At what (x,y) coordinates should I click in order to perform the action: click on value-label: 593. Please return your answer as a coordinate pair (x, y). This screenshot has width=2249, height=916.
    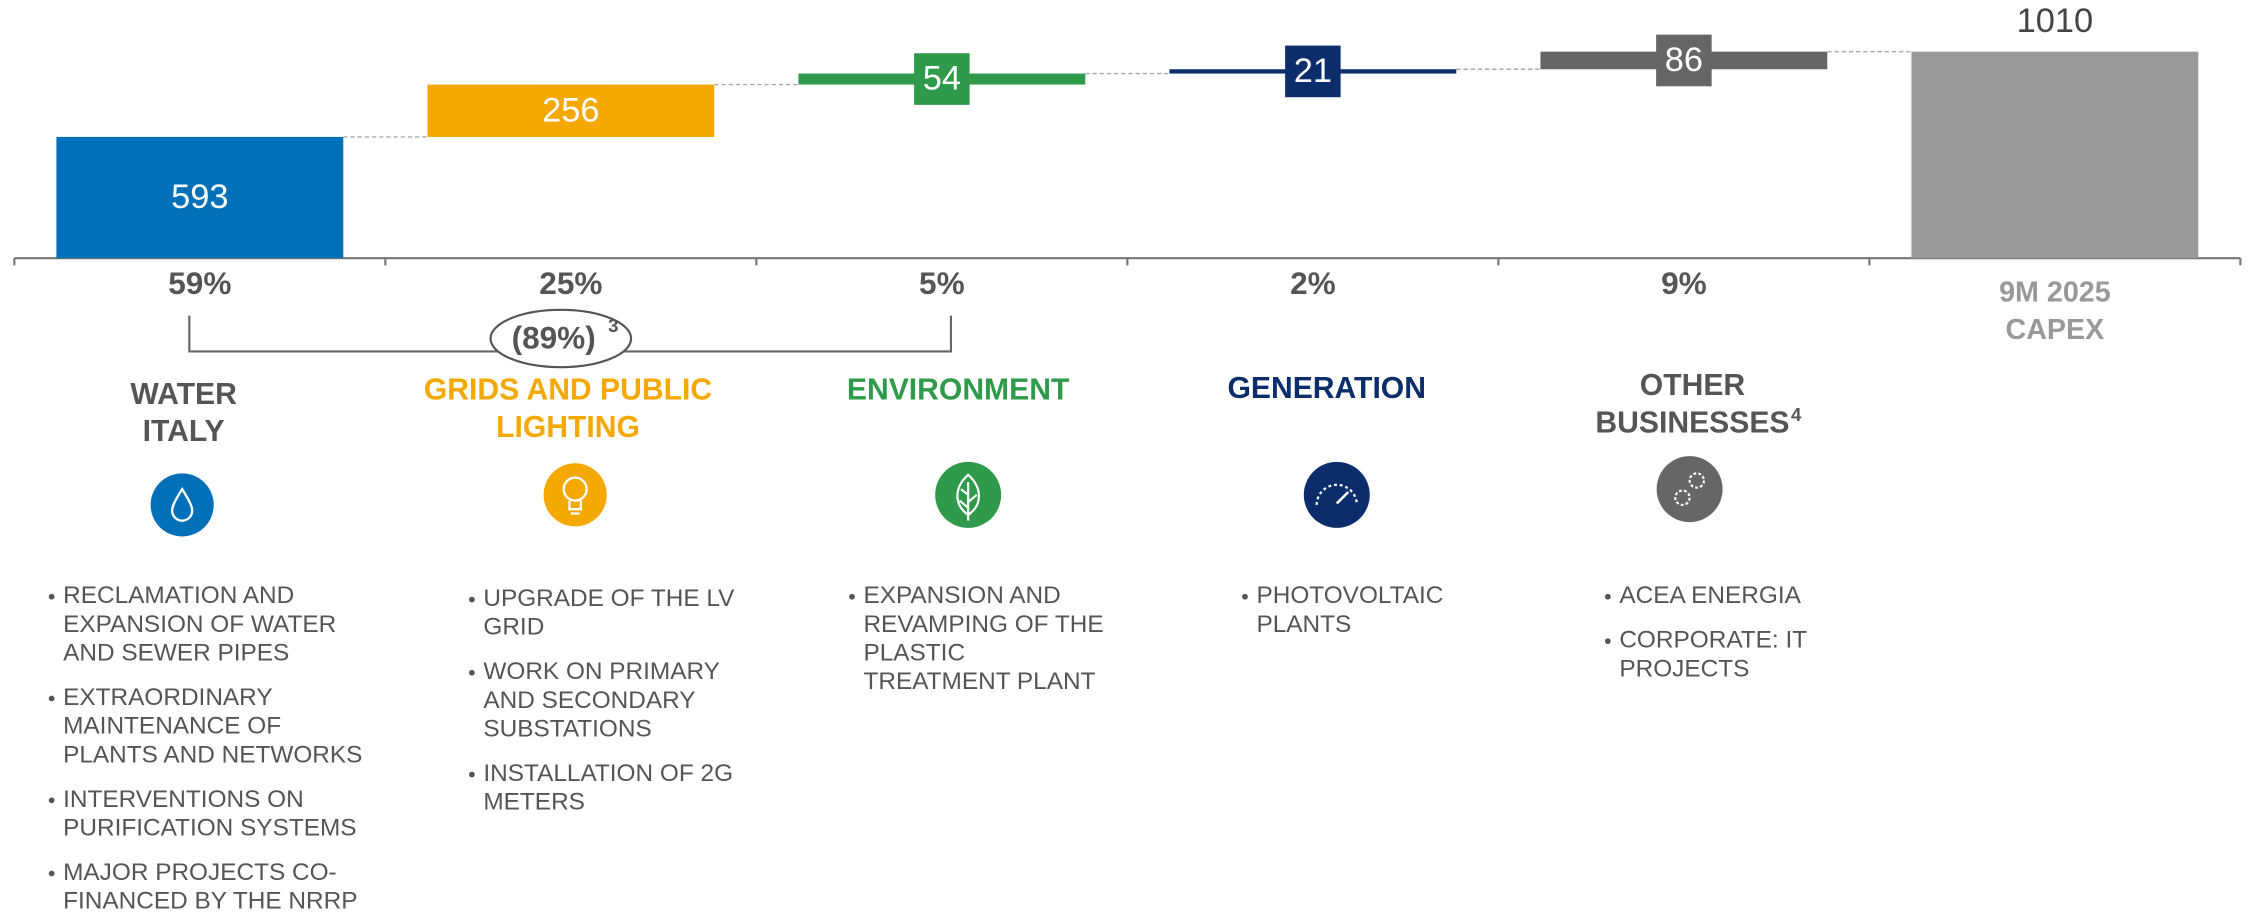
    Looking at the image, I should click on (199, 197).